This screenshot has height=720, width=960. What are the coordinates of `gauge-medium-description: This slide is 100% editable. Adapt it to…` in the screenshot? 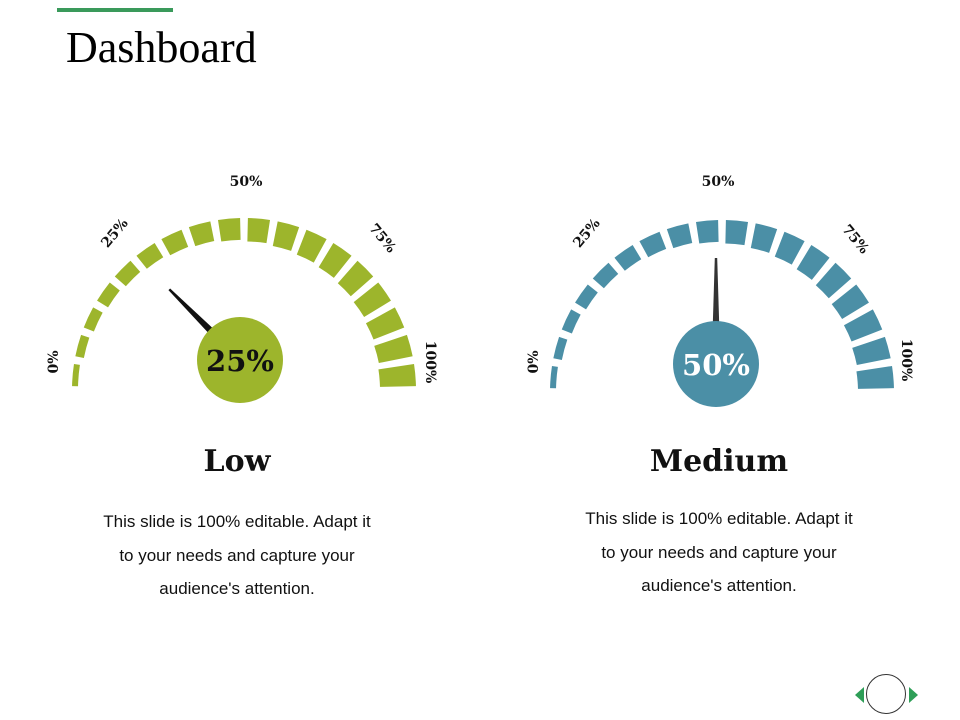 It's located at (719, 552).